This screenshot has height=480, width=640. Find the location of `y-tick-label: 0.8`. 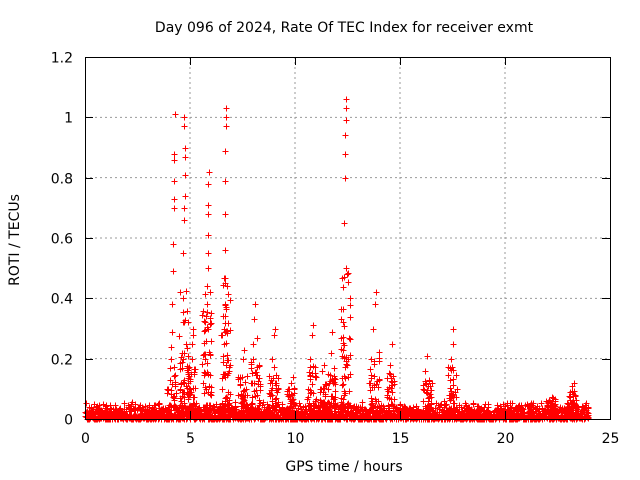

y-tick-label: 0.8 is located at coordinates (62, 180).